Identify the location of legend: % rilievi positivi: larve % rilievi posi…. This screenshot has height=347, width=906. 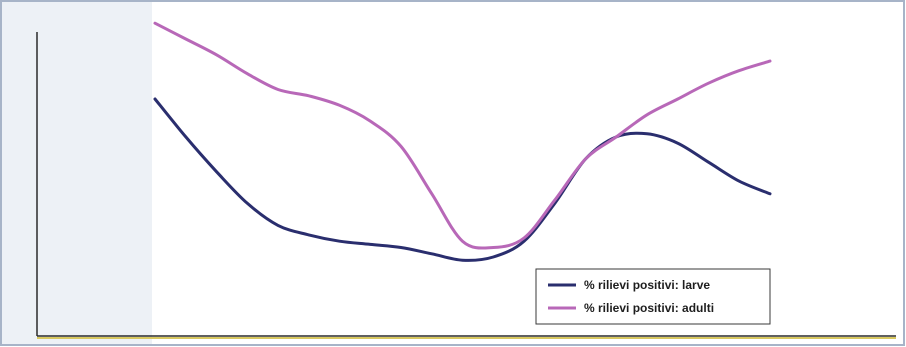
(653, 296).